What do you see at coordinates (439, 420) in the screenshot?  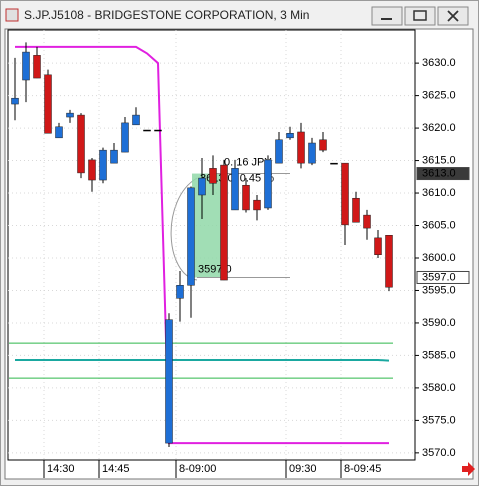 I see `y-tick-label: 3575.0` at bounding box center [439, 420].